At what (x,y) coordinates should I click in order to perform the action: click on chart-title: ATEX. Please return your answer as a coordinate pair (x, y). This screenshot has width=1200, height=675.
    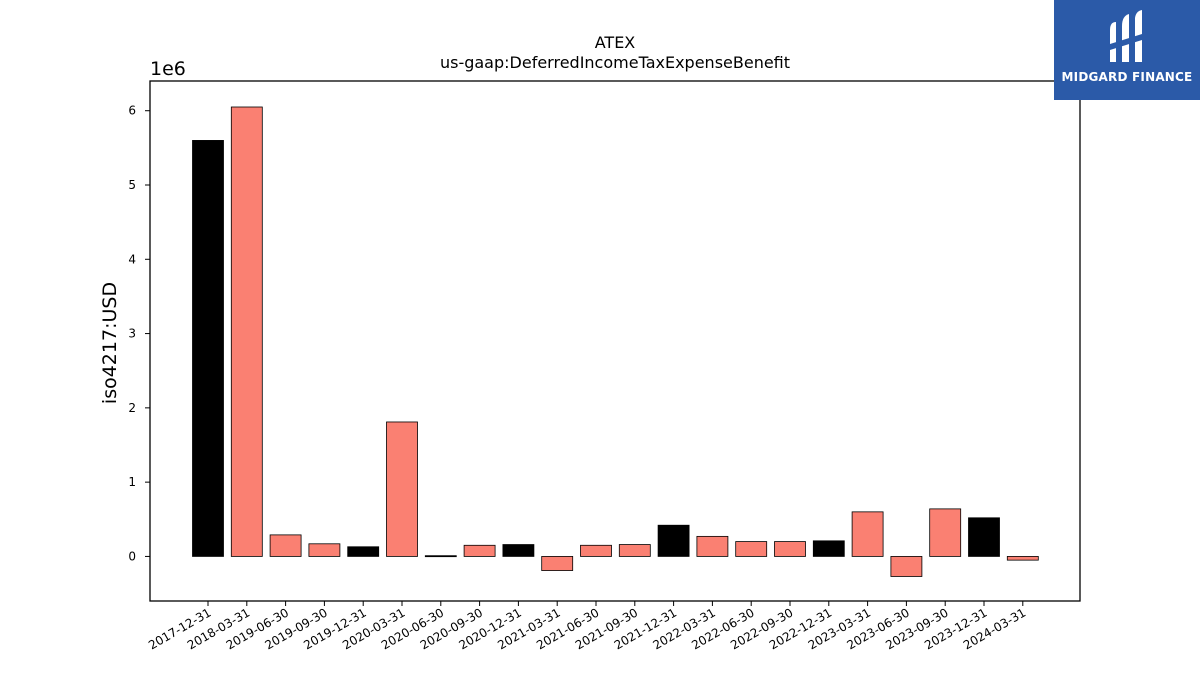
    Looking at the image, I should click on (615, 42).